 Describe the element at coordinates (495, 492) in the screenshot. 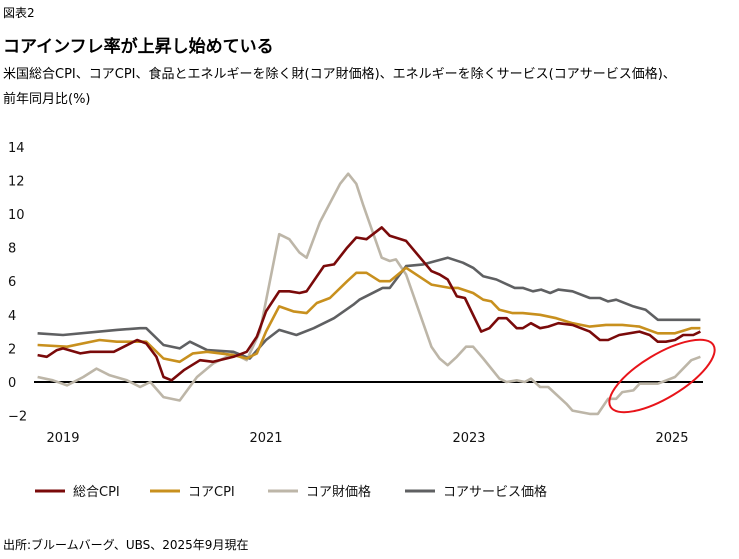

I see `legend-label: コアサービス価格` at that location.